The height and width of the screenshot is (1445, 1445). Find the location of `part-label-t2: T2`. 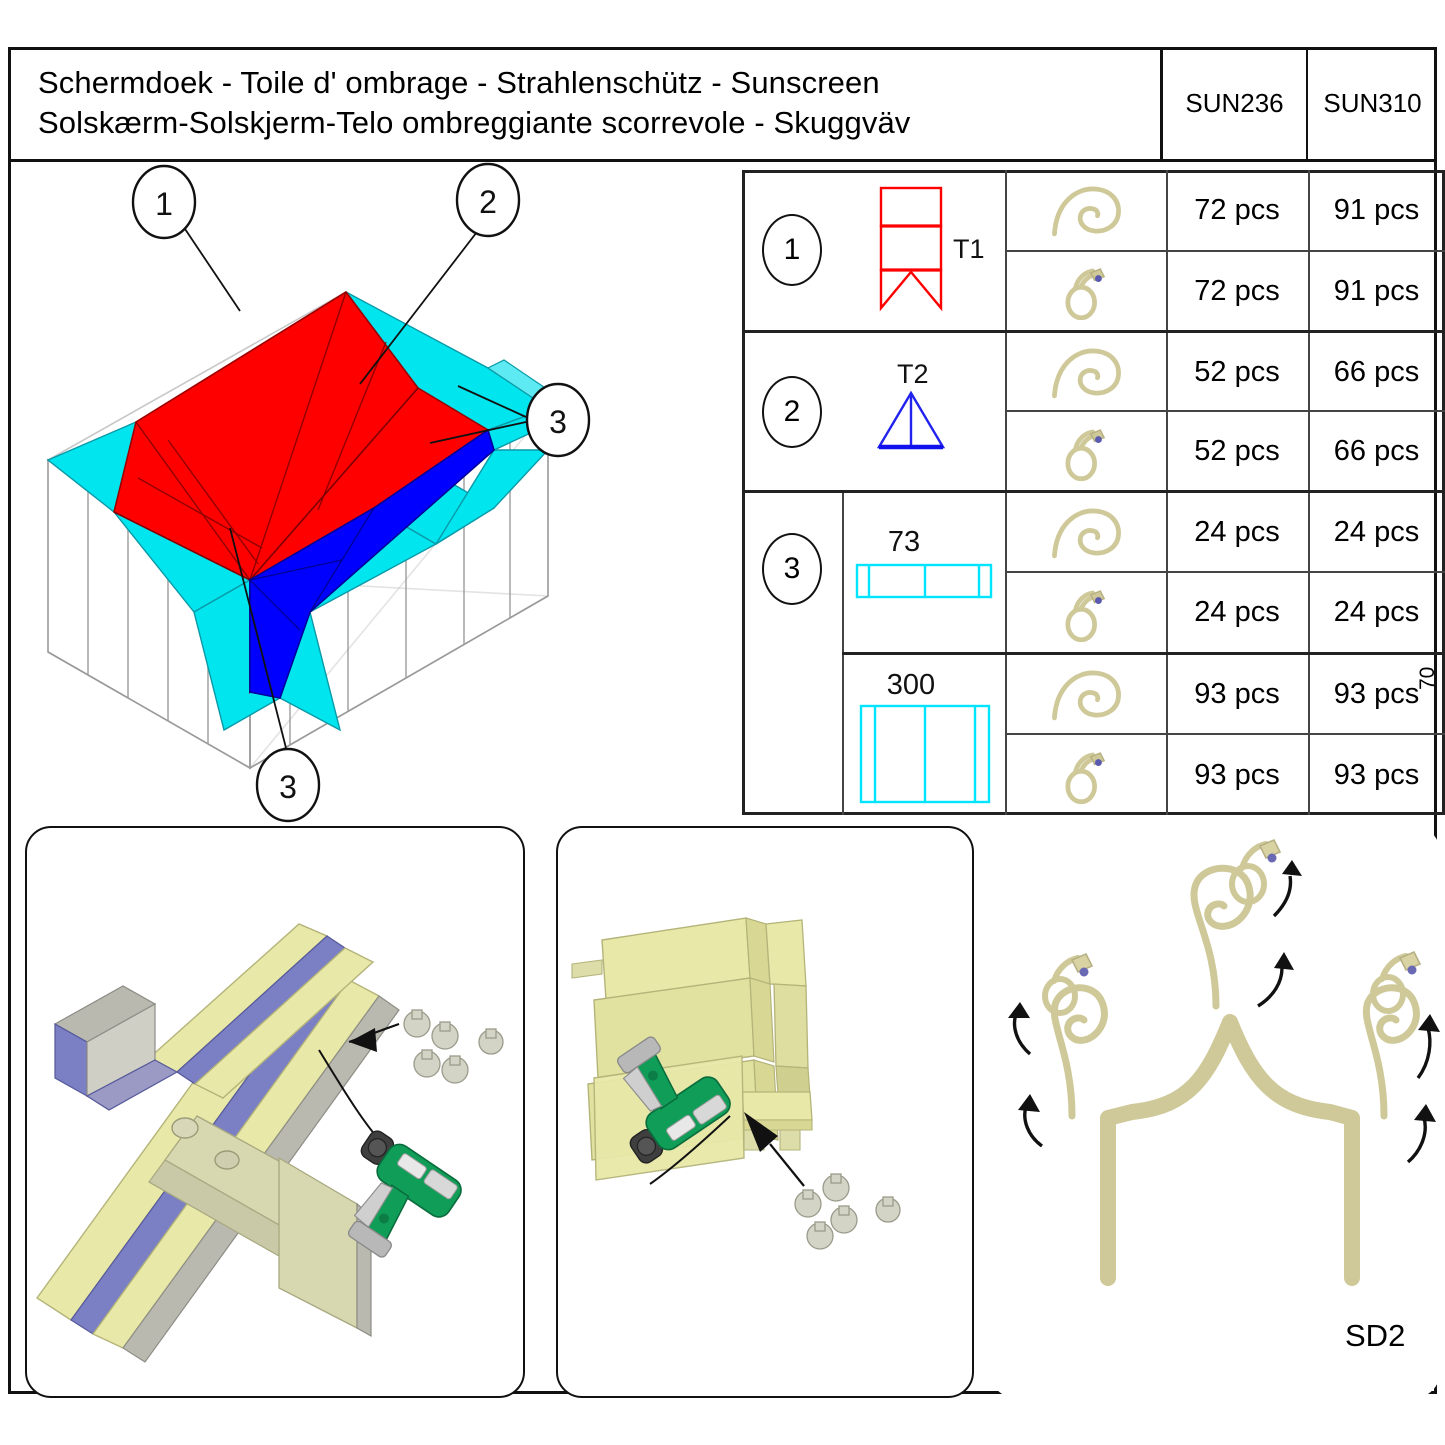

part-label-t2: T2 is located at coordinates (913, 374).